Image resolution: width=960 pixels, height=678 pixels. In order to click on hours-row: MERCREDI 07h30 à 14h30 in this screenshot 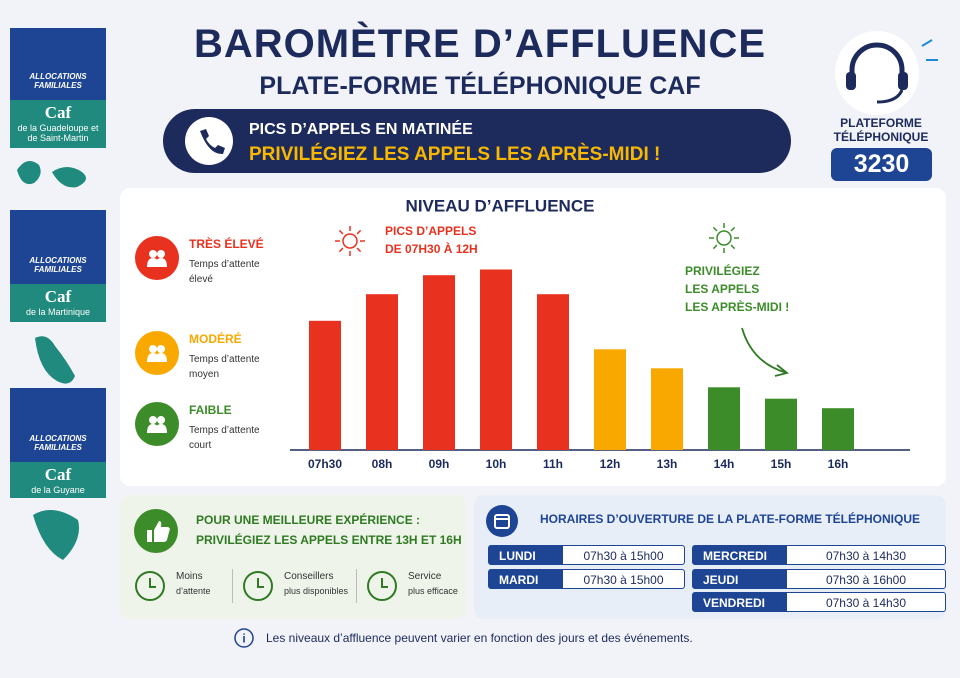, I will do `click(819, 555)`.